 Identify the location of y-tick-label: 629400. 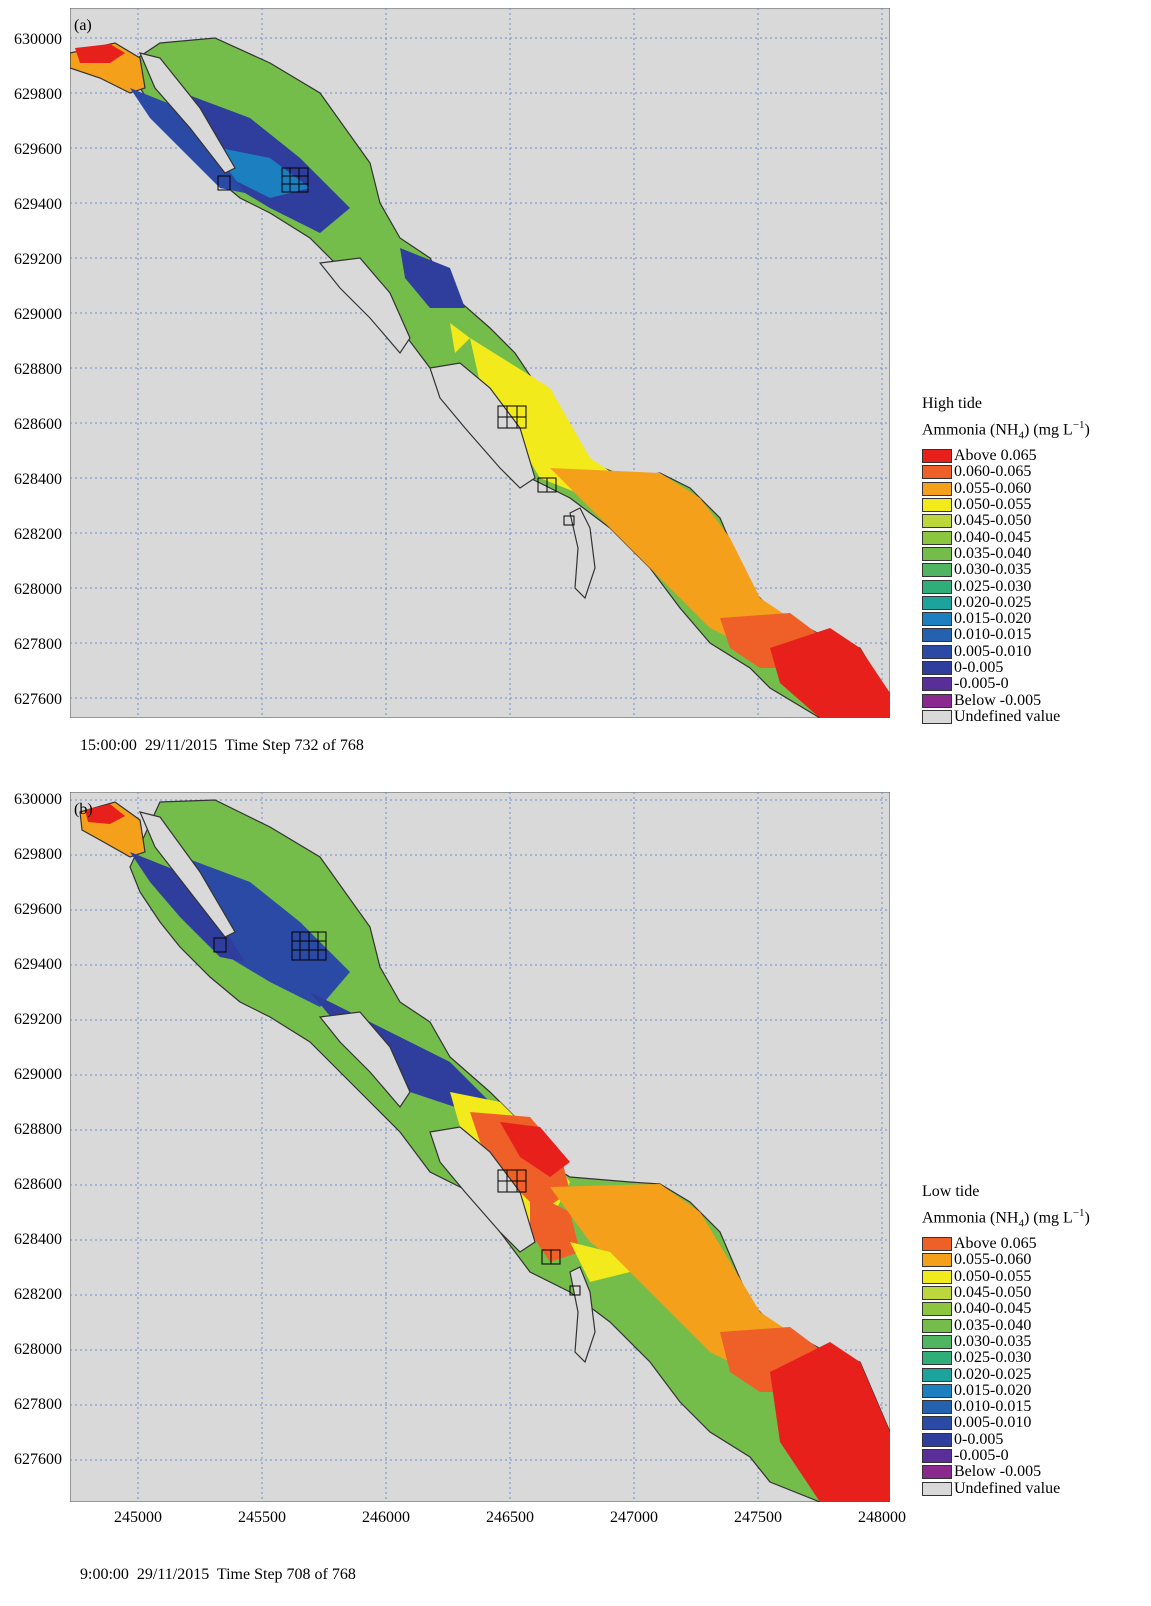
(38, 204).